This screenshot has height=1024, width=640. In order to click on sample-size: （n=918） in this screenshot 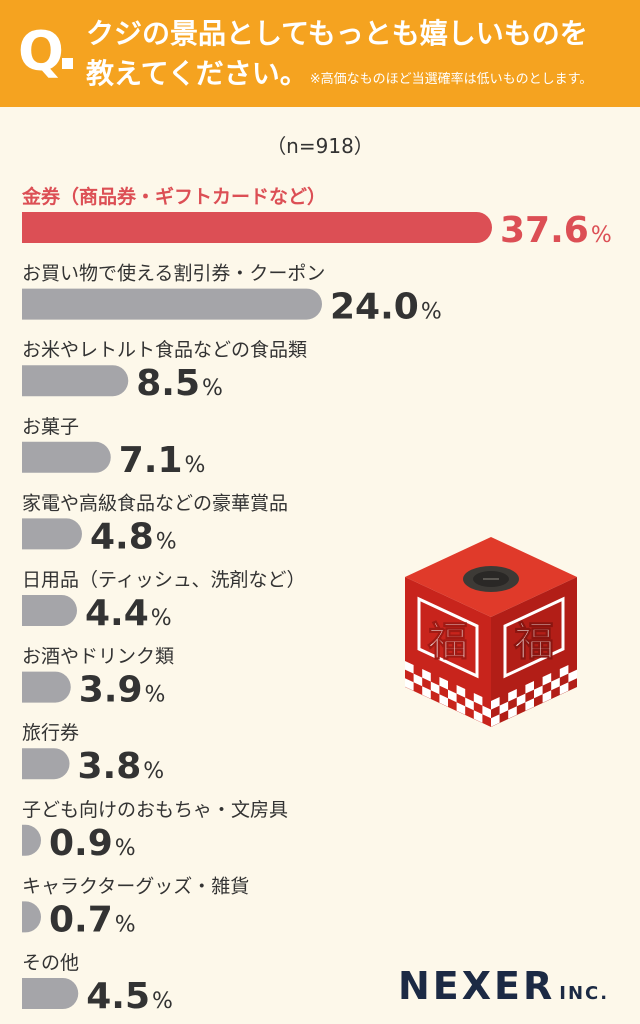, I will do `click(320, 146)`.